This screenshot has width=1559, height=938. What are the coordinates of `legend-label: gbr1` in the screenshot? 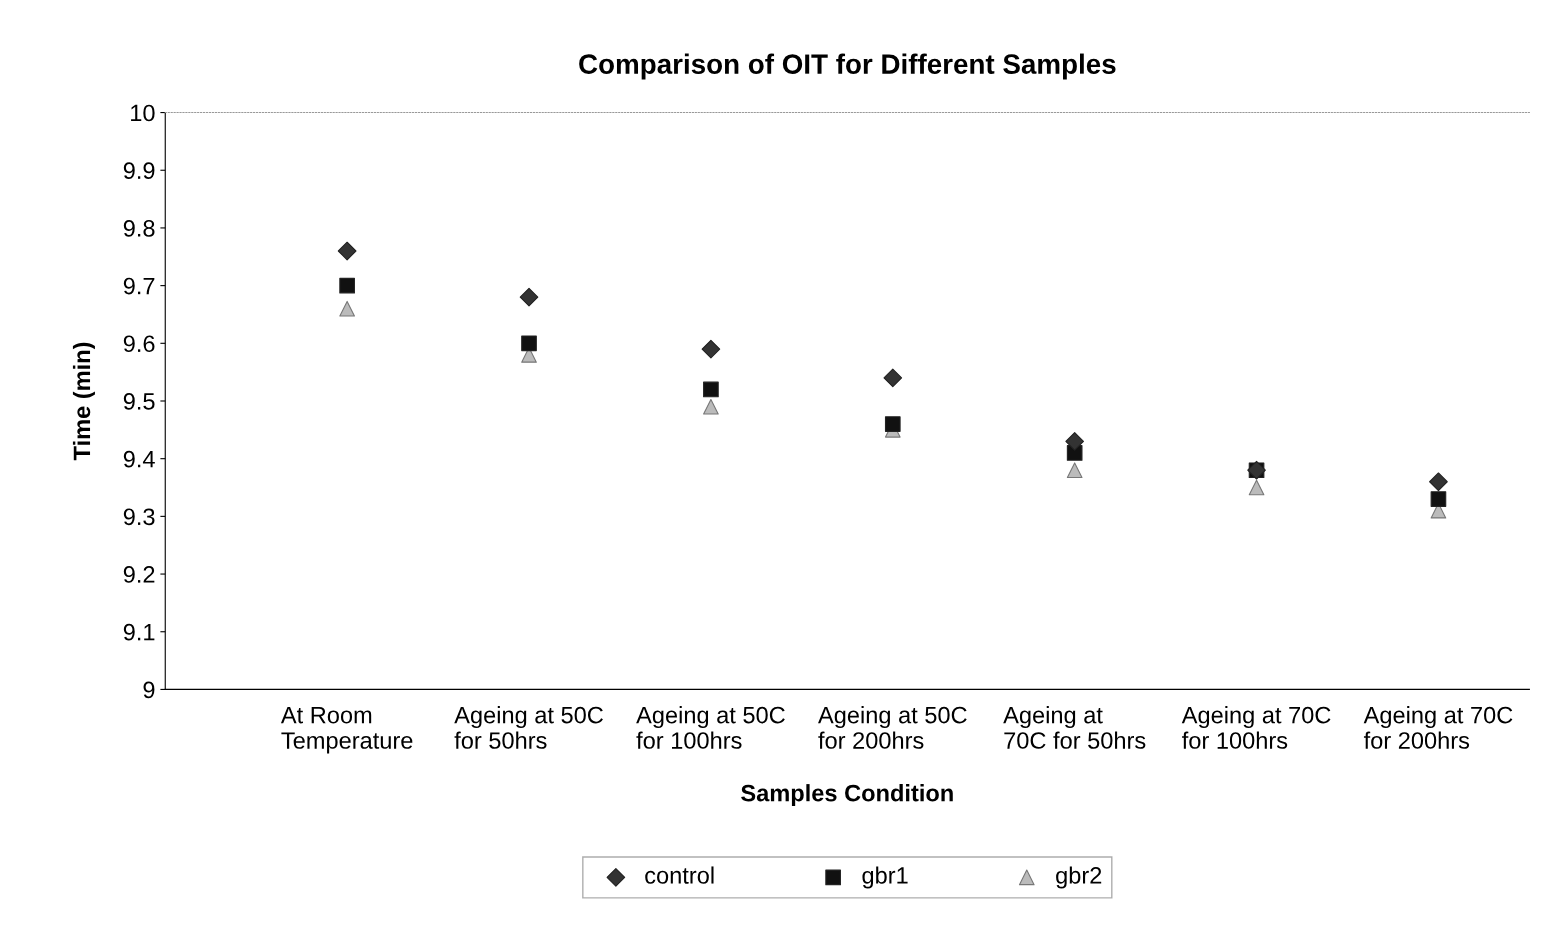 It's located at (885, 877).